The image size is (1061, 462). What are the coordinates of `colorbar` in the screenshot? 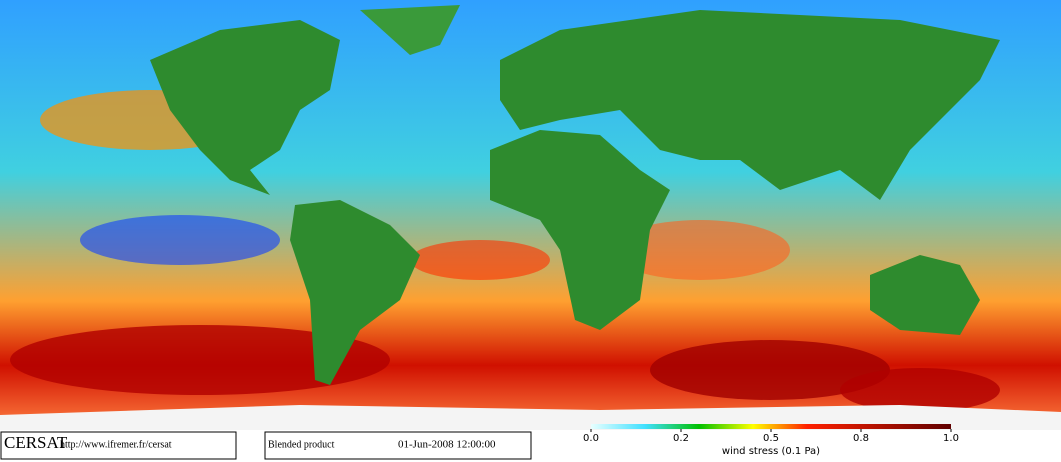 It's located at (771, 426).